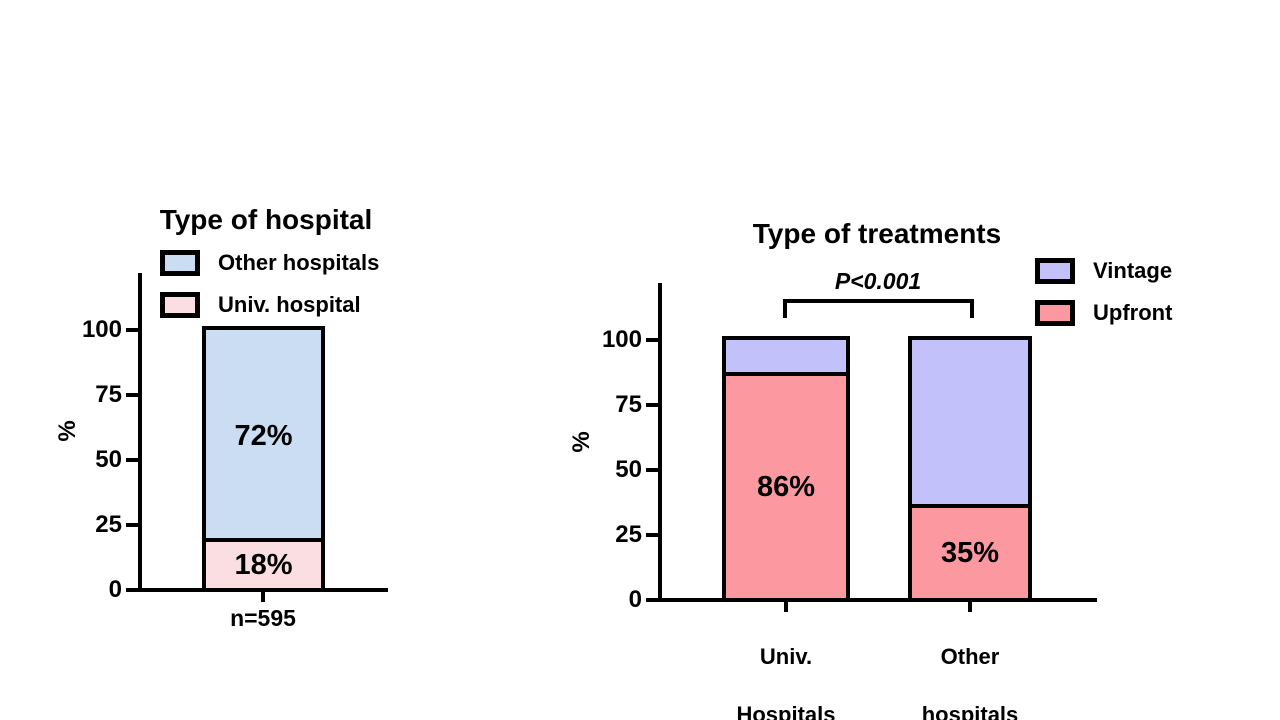  What do you see at coordinates (878, 301) in the screenshot?
I see `bracket-horizontal` at bounding box center [878, 301].